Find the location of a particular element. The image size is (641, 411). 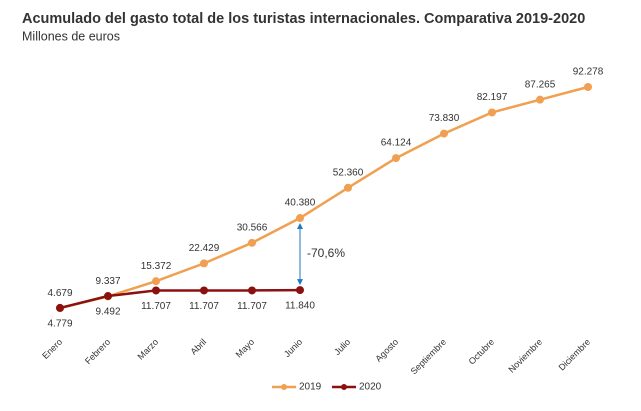

data-label: 30.566 is located at coordinates (252, 227).